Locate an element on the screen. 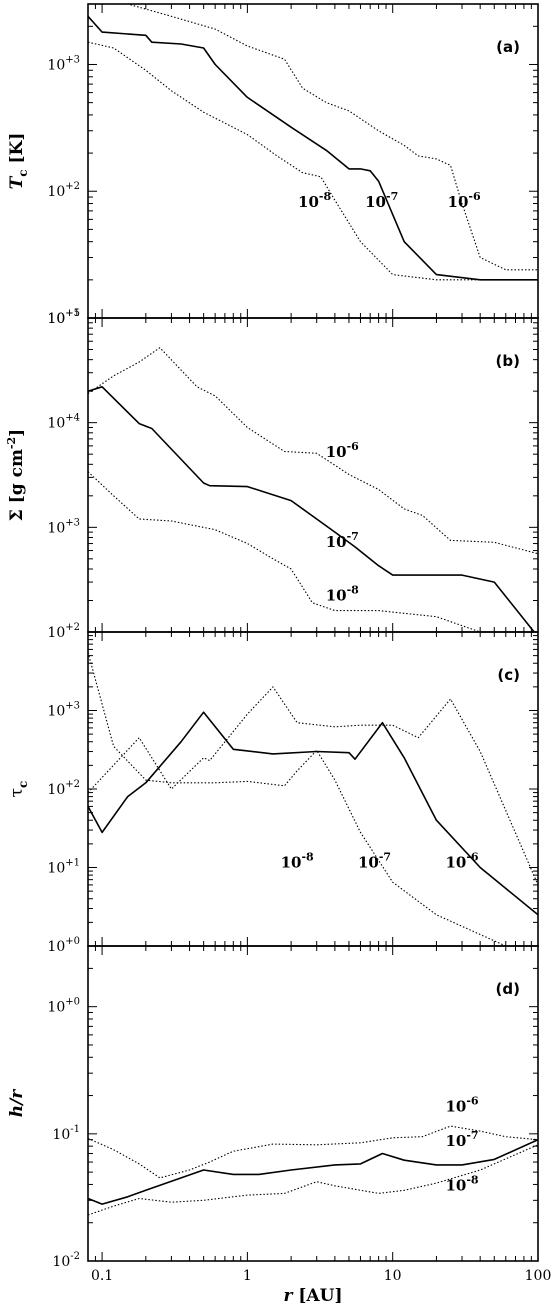 This screenshot has height=1307, width=552. y-axis-label: Tc [K] is located at coordinates (18, 161).